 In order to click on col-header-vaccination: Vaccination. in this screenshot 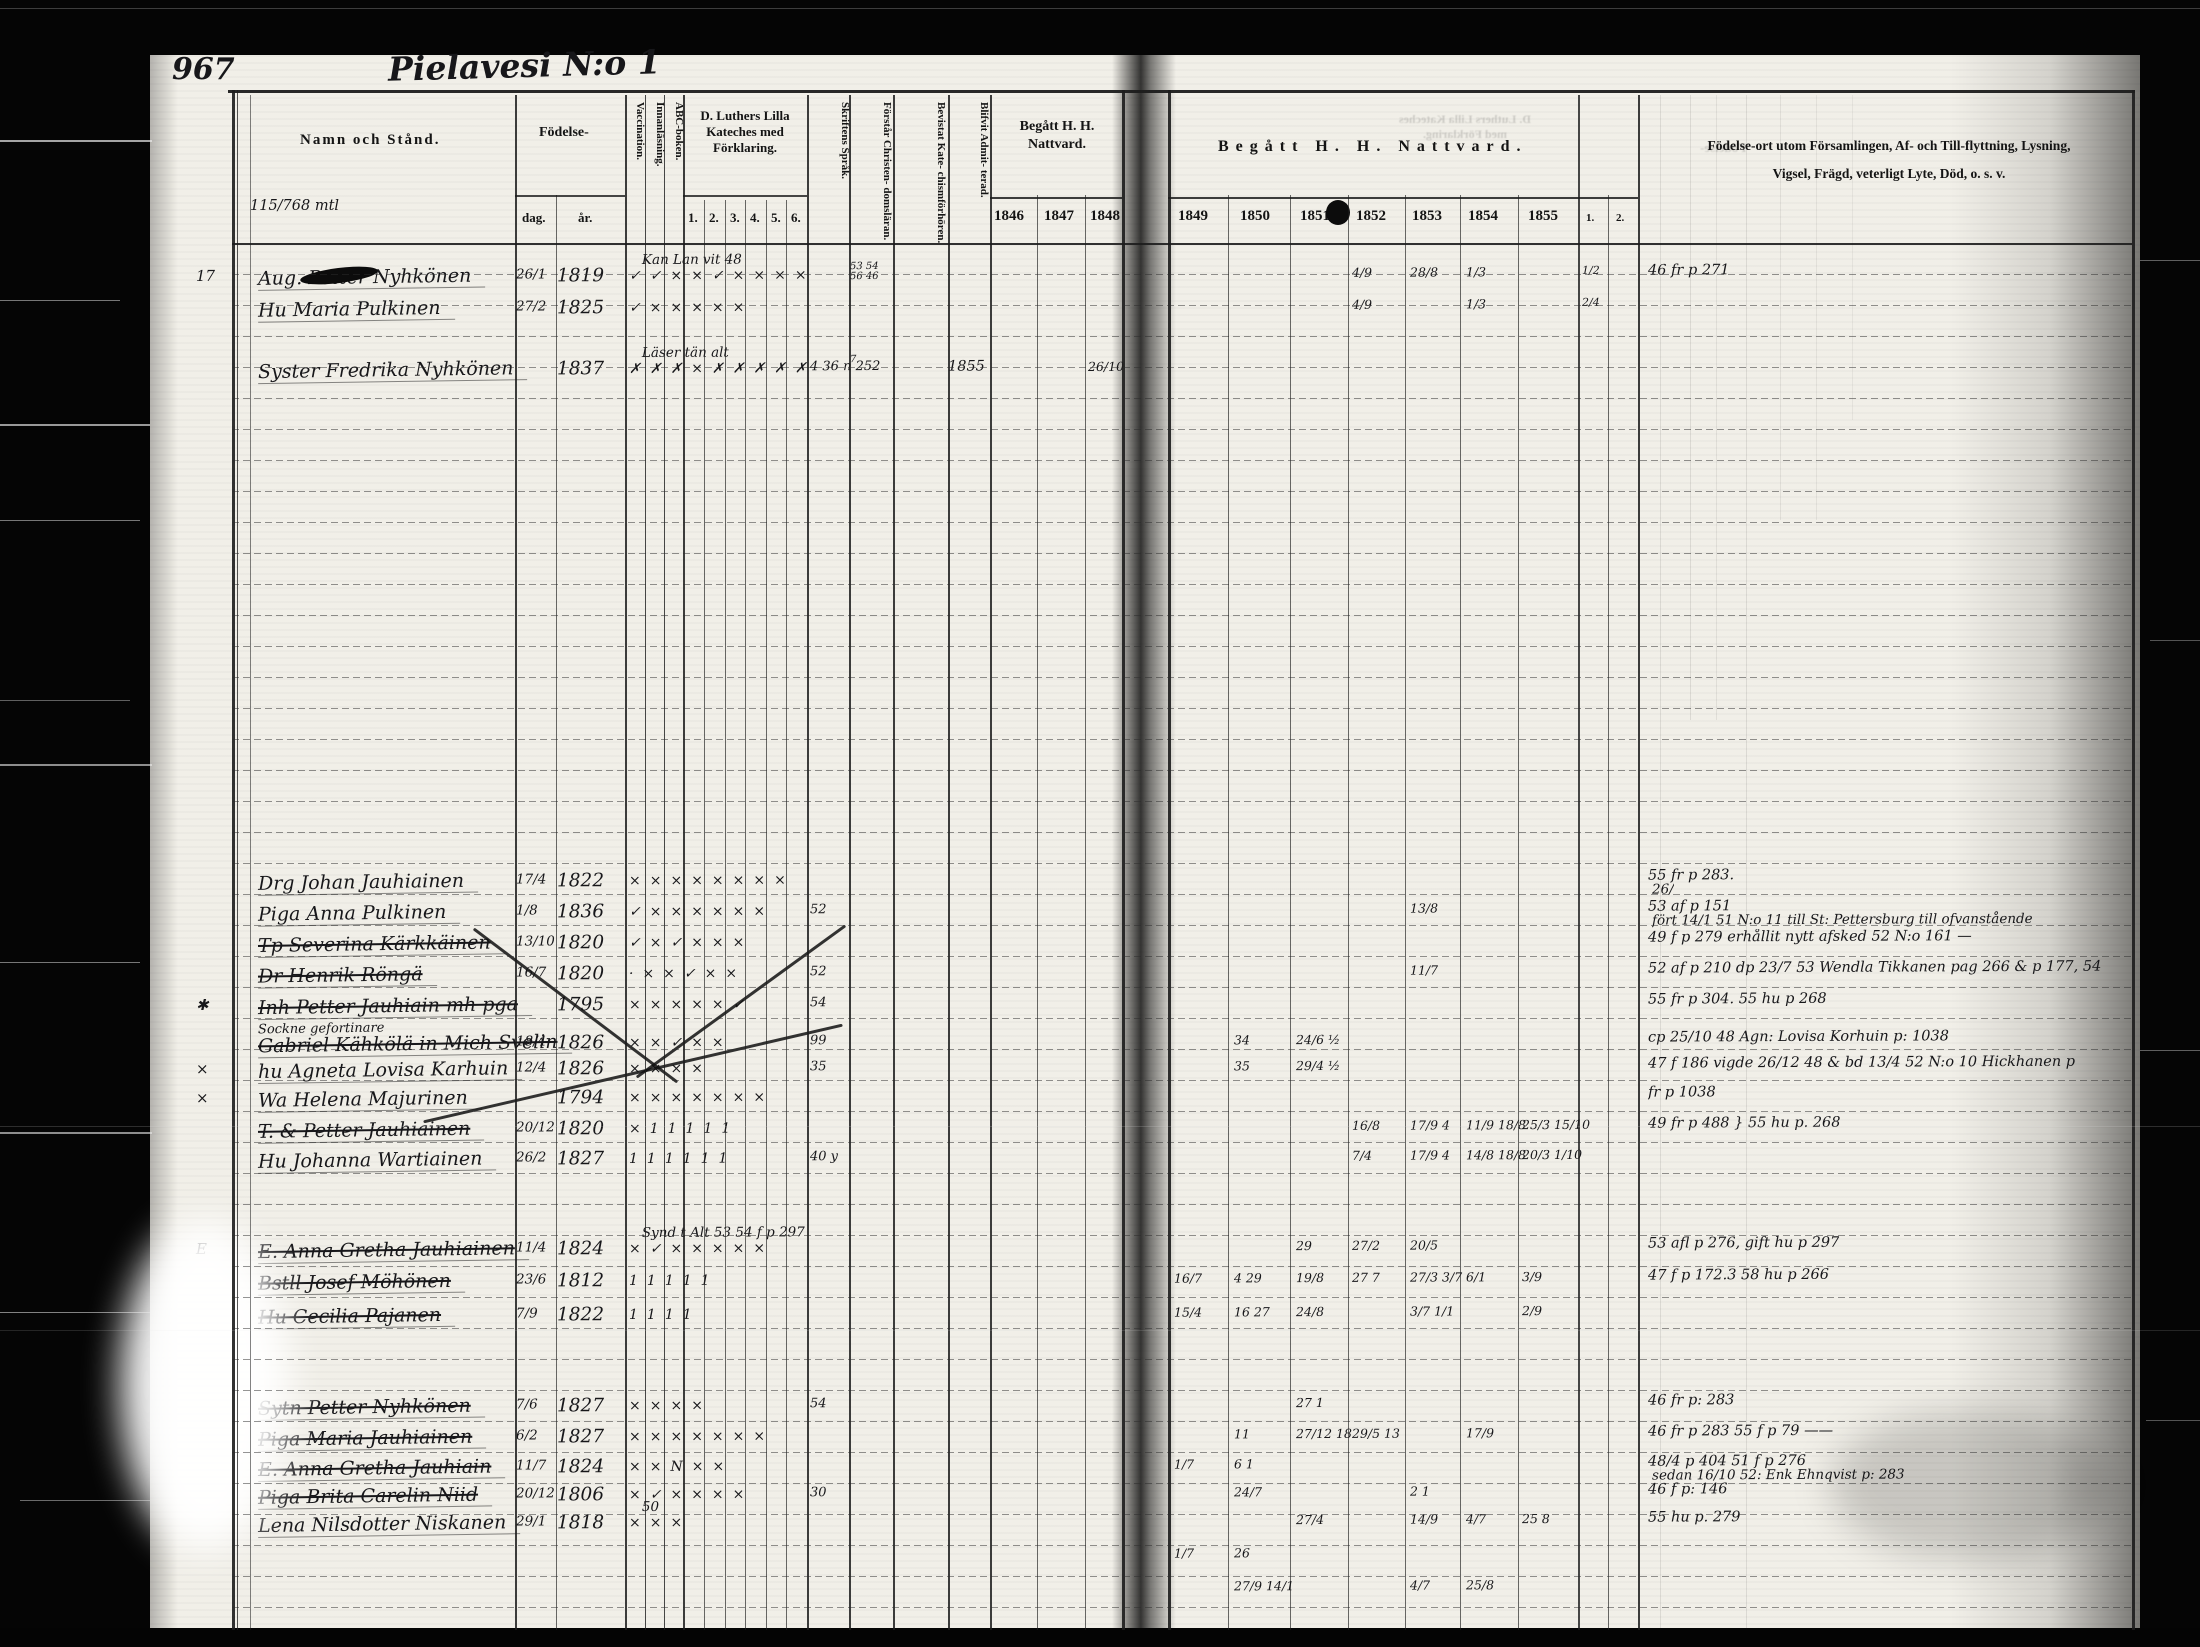, I will do `click(640, 131)`.